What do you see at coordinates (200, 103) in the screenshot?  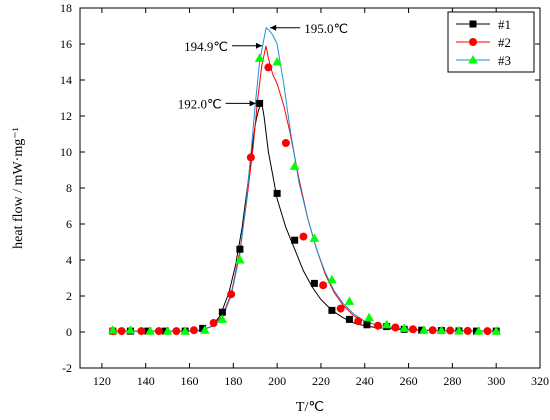 I see `annotation-label: 192.0℃` at bounding box center [200, 103].